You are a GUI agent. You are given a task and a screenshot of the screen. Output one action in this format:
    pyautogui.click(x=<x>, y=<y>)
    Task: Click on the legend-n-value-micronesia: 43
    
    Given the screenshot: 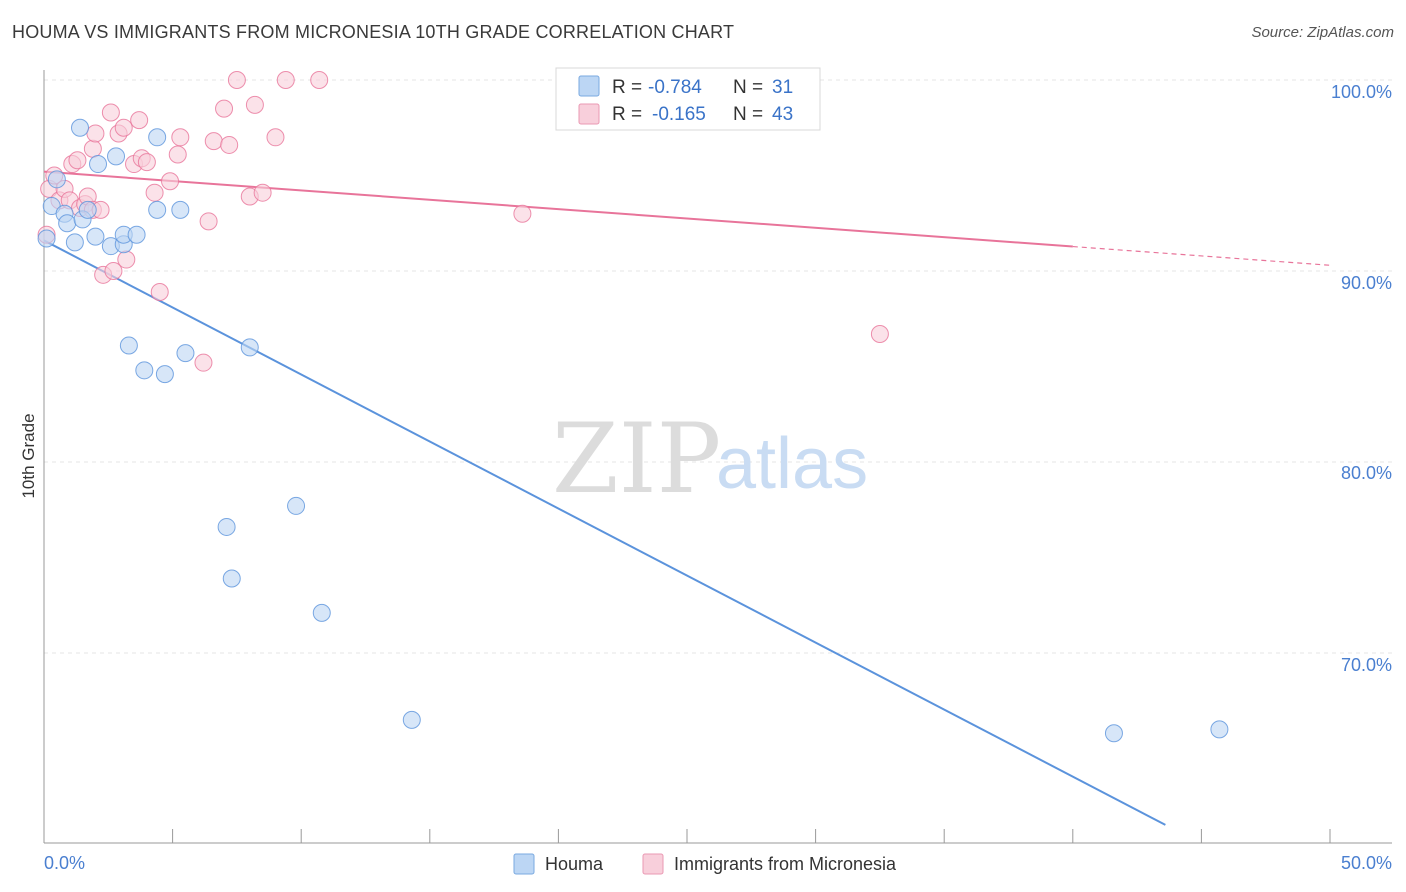 What is the action you would take?
    pyautogui.click(x=782, y=114)
    